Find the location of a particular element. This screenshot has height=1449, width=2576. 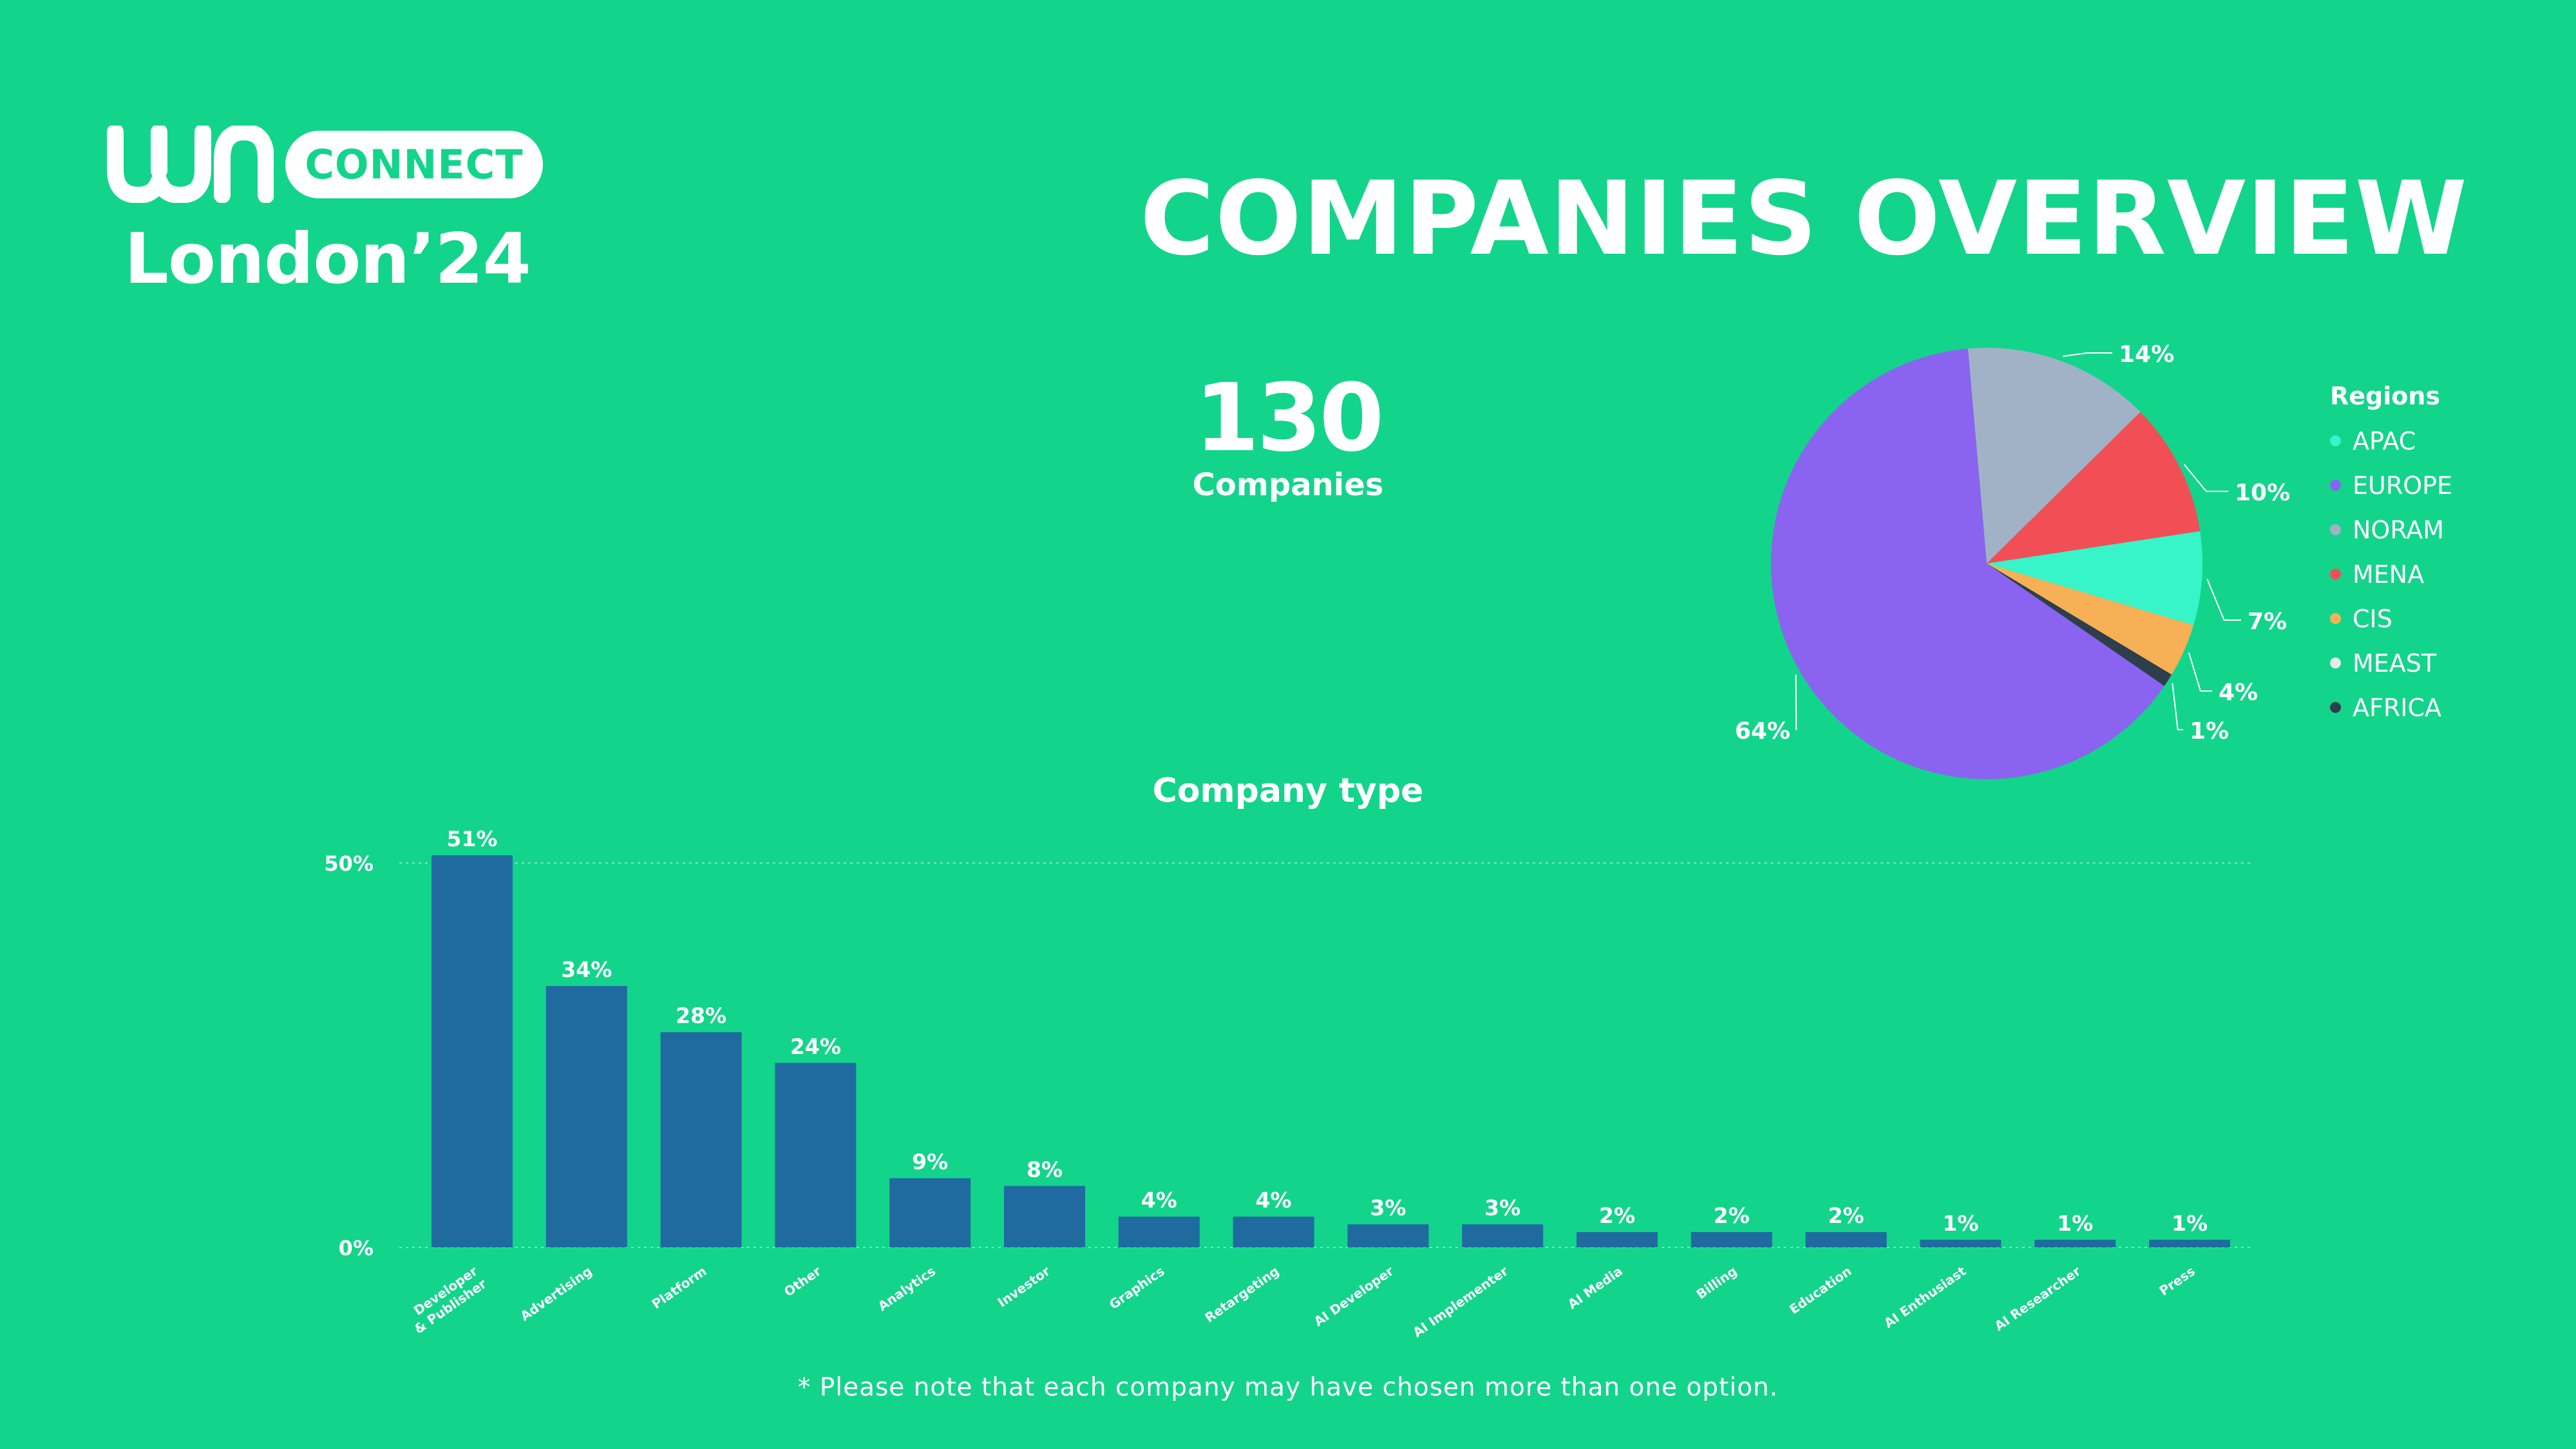

x-tick-label: Analytics is located at coordinates (907, 1288).